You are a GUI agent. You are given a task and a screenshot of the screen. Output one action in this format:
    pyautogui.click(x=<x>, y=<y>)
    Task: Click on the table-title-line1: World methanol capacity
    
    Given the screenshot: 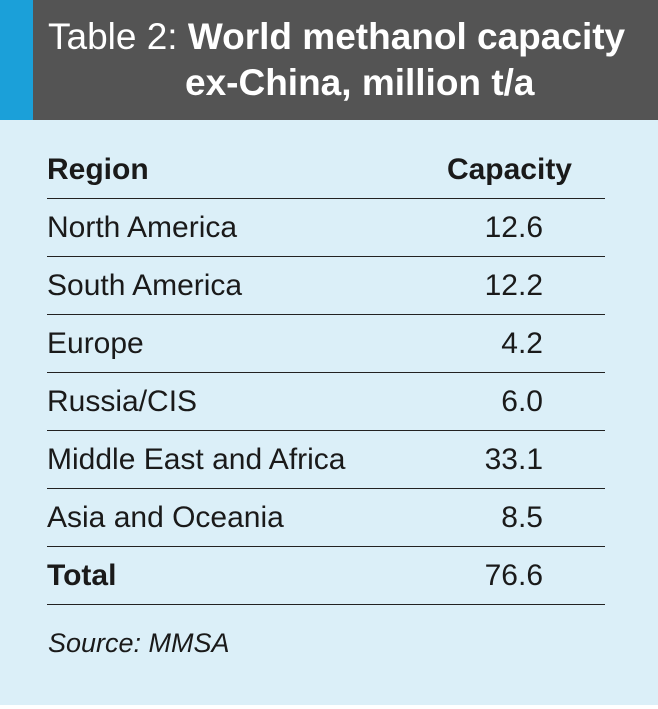 What is the action you would take?
    pyautogui.click(x=406, y=36)
    